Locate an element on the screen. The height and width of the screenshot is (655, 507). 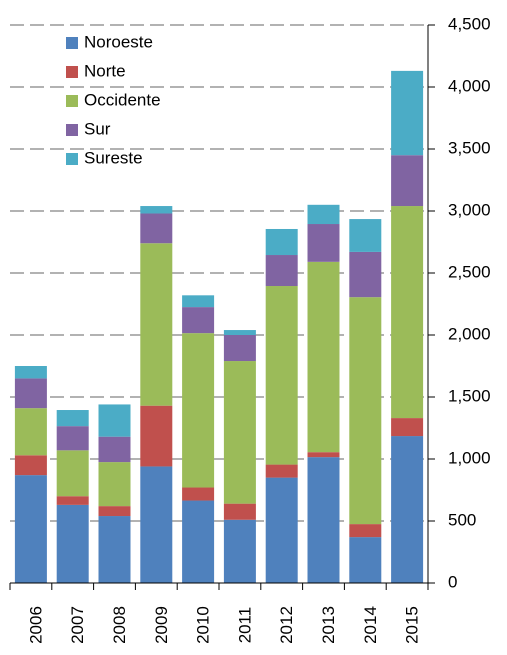
legend-label: Sur is located at coordinates (97, 128).